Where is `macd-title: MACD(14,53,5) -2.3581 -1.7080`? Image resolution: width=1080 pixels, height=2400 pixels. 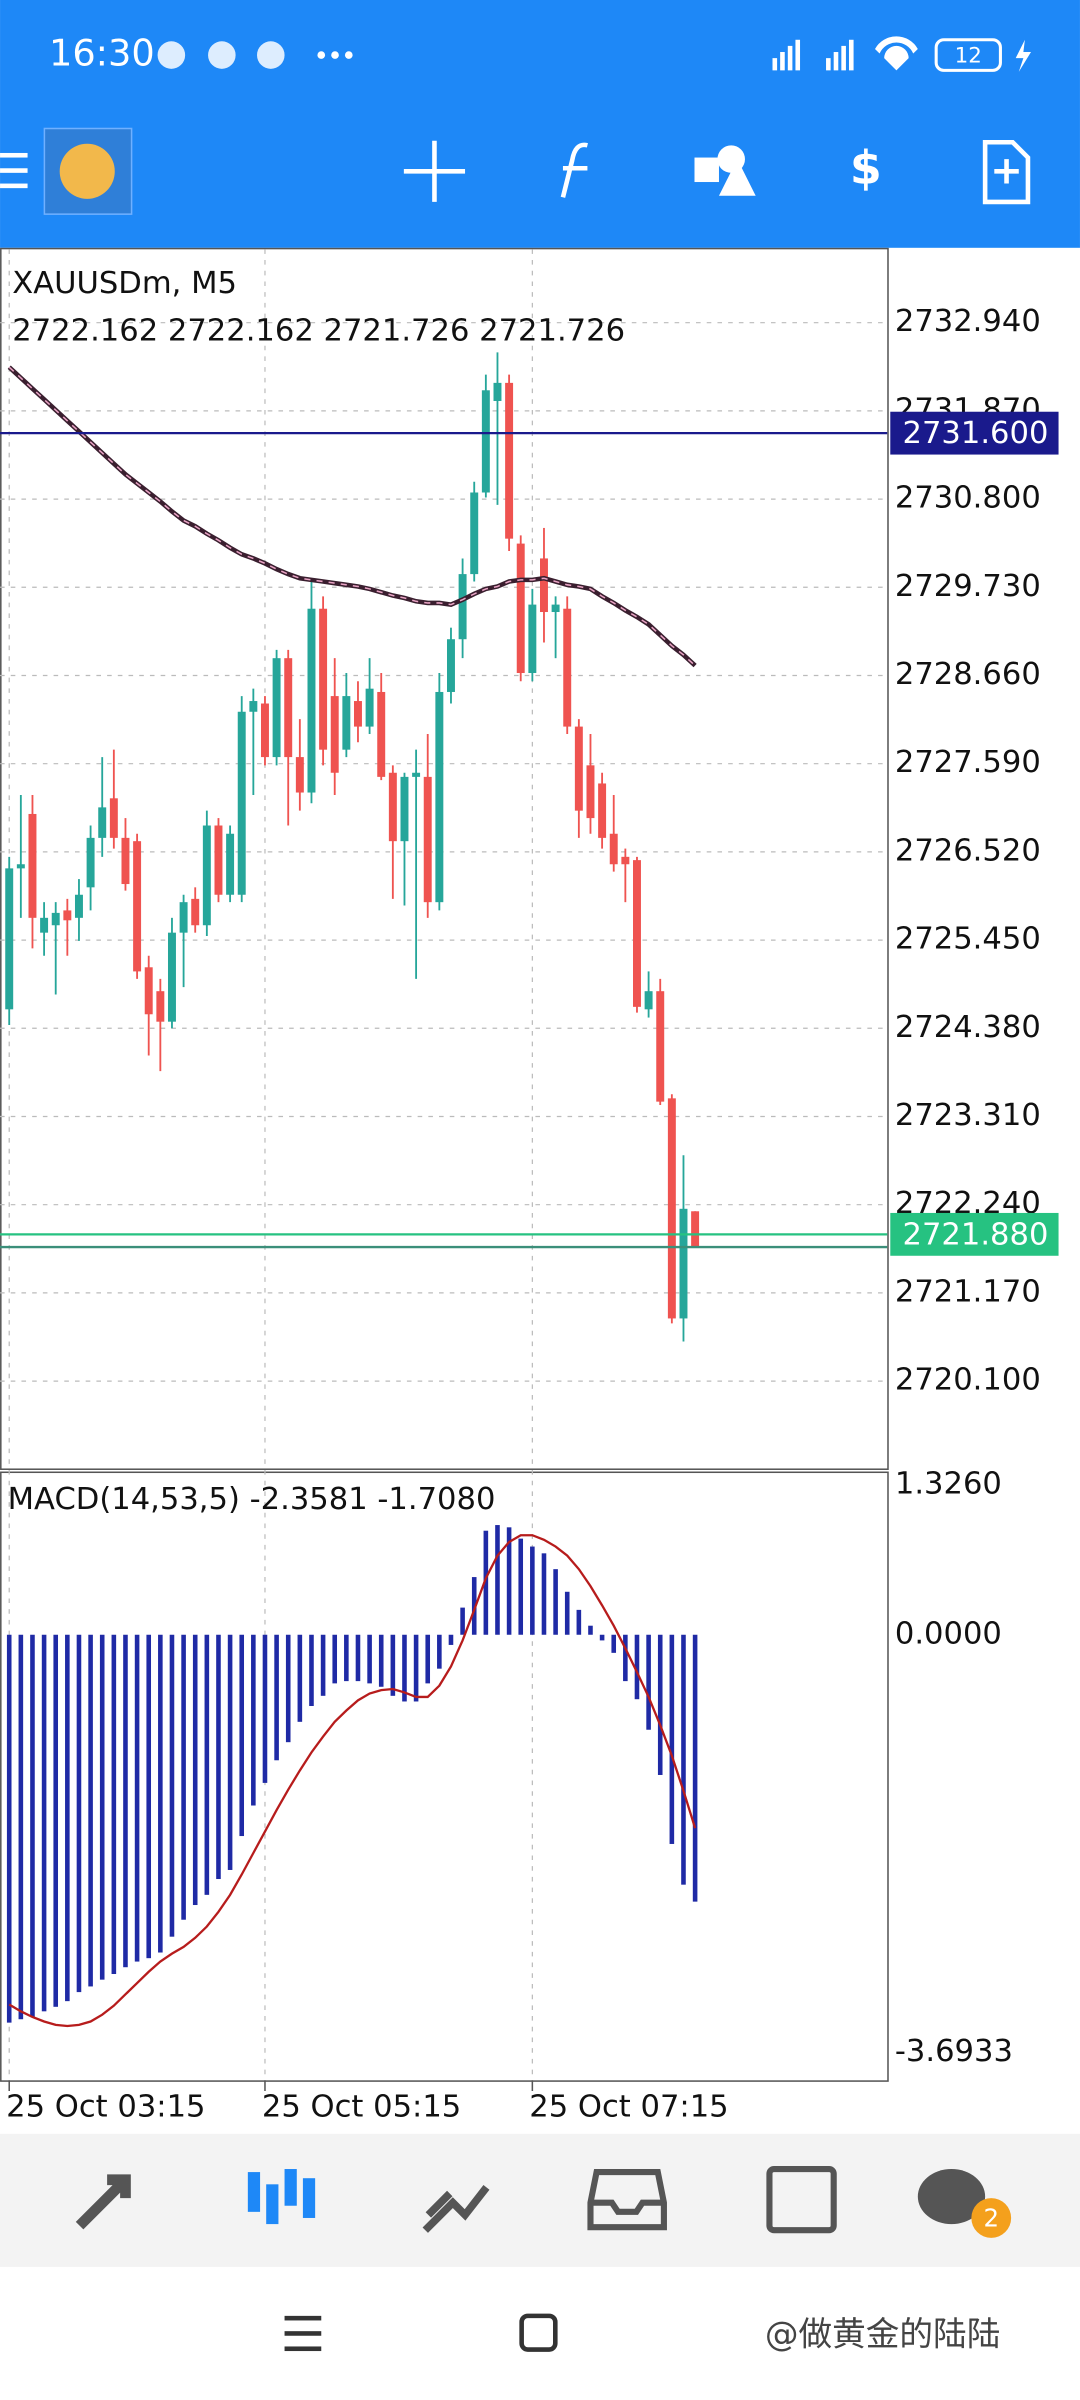
macd-title: MACD(14,53,5) -2.3581 -1.7080 is located at coordinates (252, 1499).